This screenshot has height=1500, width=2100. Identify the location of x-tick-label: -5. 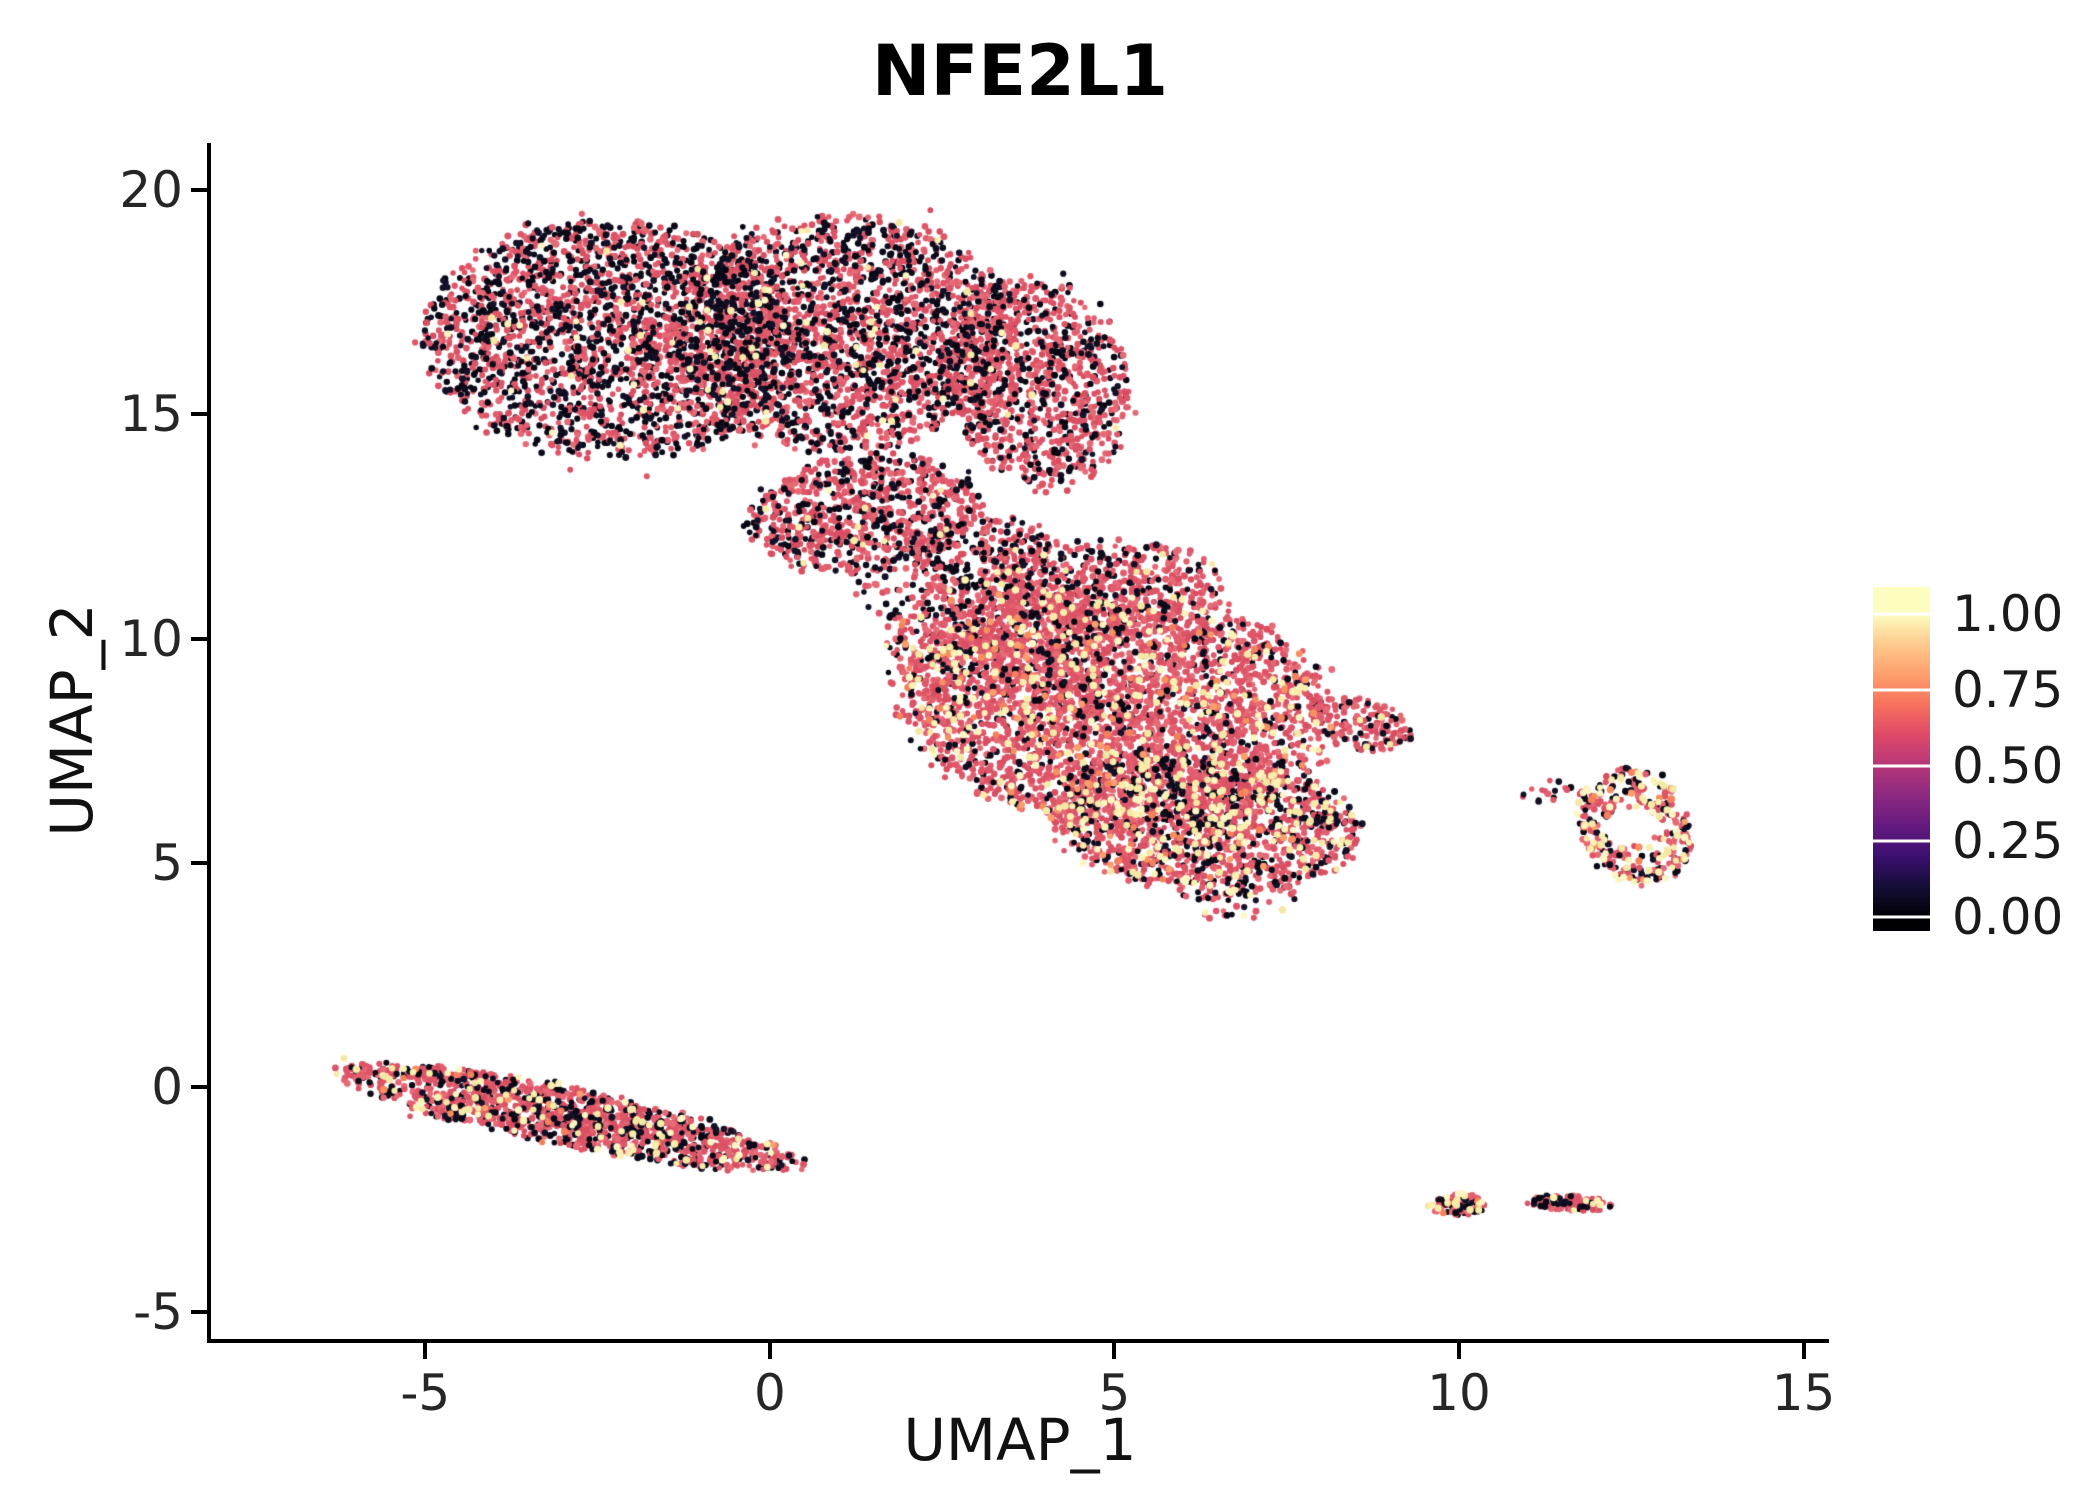
(425, 1393).